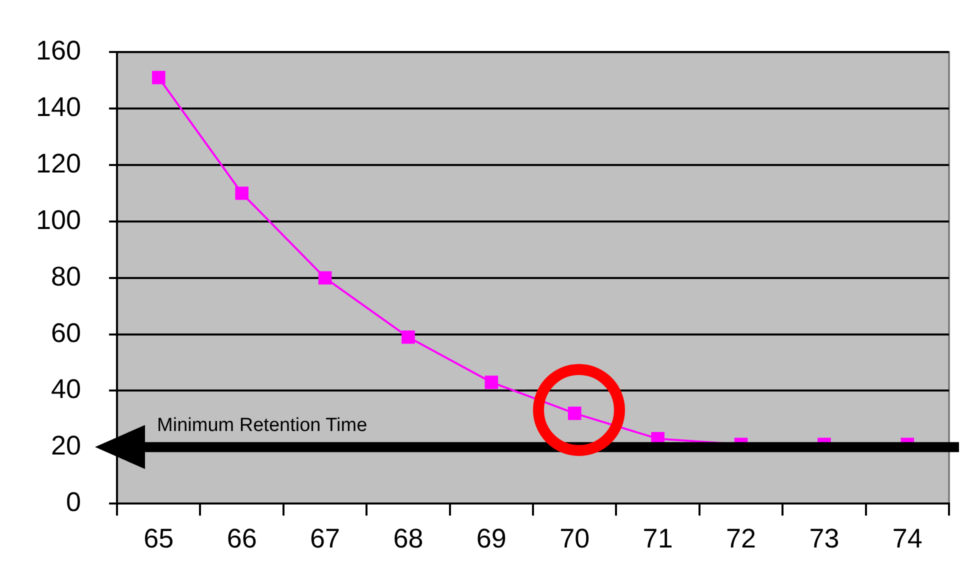  Describe the element at coordinates (408, 538) in the screenshot. I see `x-tick-label: 68` at that location.